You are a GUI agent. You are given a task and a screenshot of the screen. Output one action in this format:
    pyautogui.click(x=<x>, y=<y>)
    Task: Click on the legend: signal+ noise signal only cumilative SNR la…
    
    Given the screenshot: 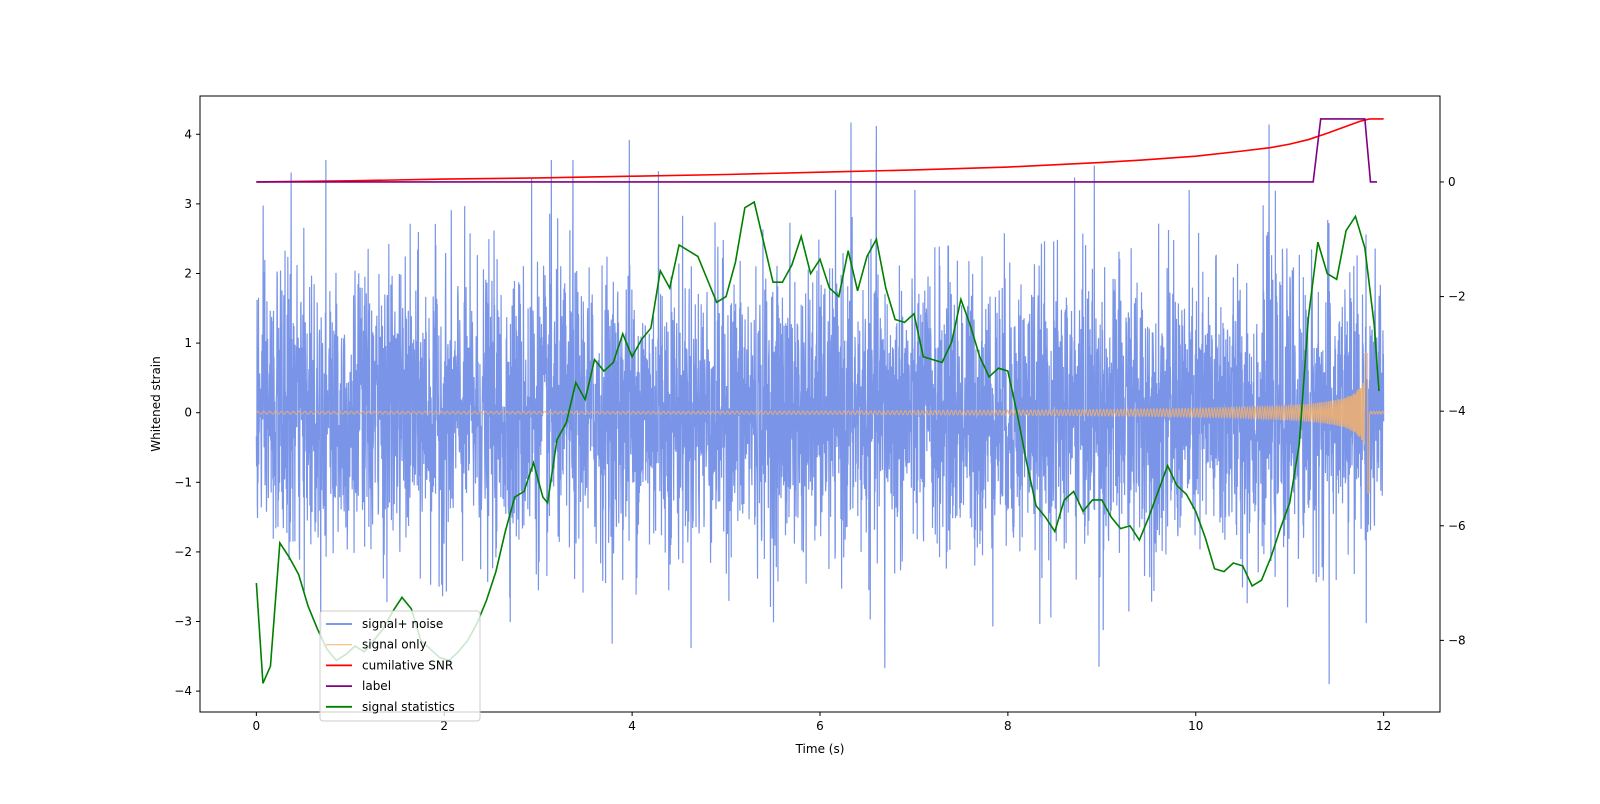 What is the action you would take?
    pyautogui.click(x=400, y=666)
    